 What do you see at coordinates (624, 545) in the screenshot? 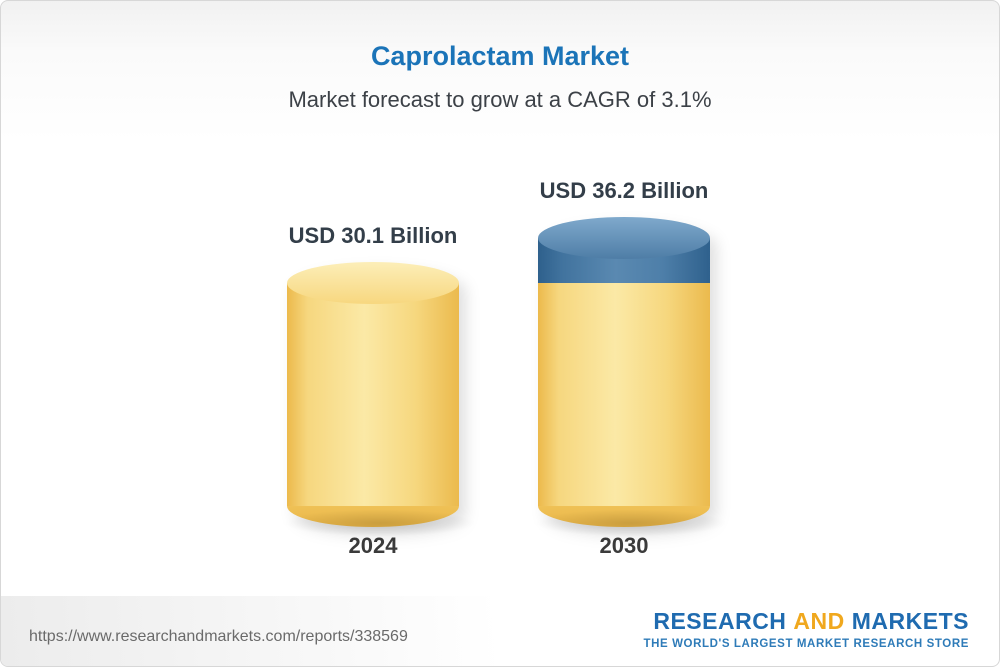
I see `x-axis-label-2030: 2030` at bounding box center [624, 545].